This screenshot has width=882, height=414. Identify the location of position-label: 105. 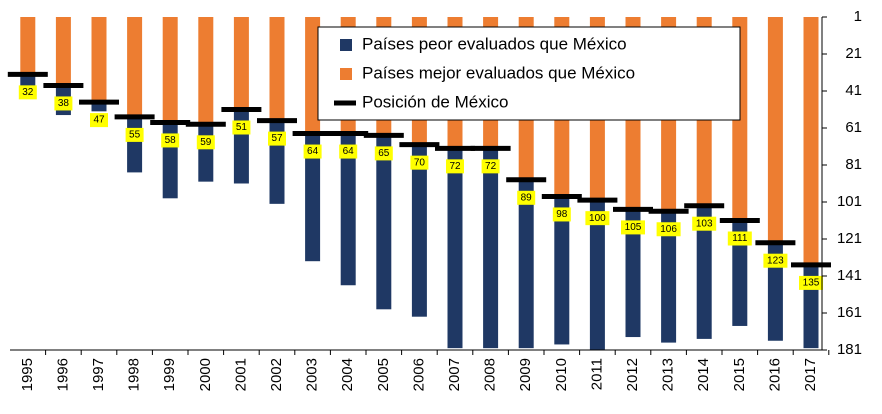
(633, 227).